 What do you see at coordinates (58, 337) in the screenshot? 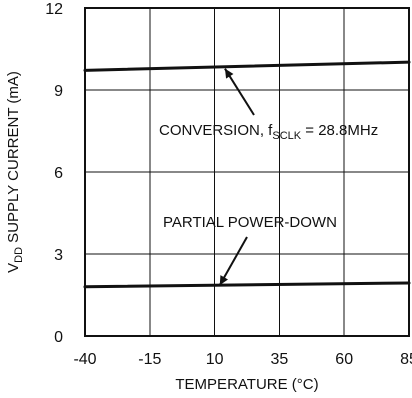
I see `y-tick-label-0: 0` at bounding box center [58, 337].